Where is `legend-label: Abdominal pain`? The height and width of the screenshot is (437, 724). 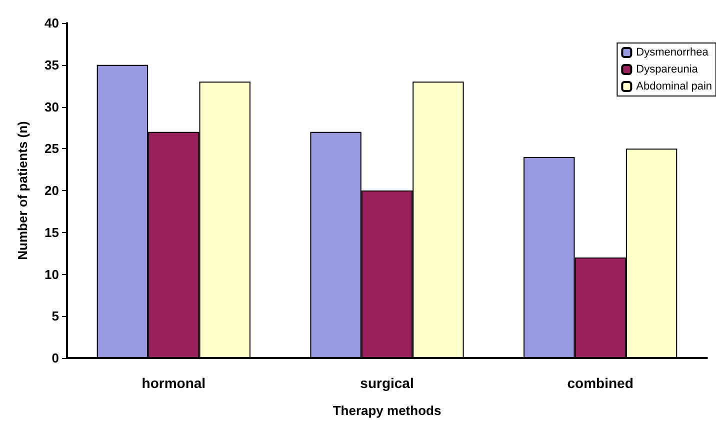 legend-label: Abdominal pain is located at coordinates (674, 86).